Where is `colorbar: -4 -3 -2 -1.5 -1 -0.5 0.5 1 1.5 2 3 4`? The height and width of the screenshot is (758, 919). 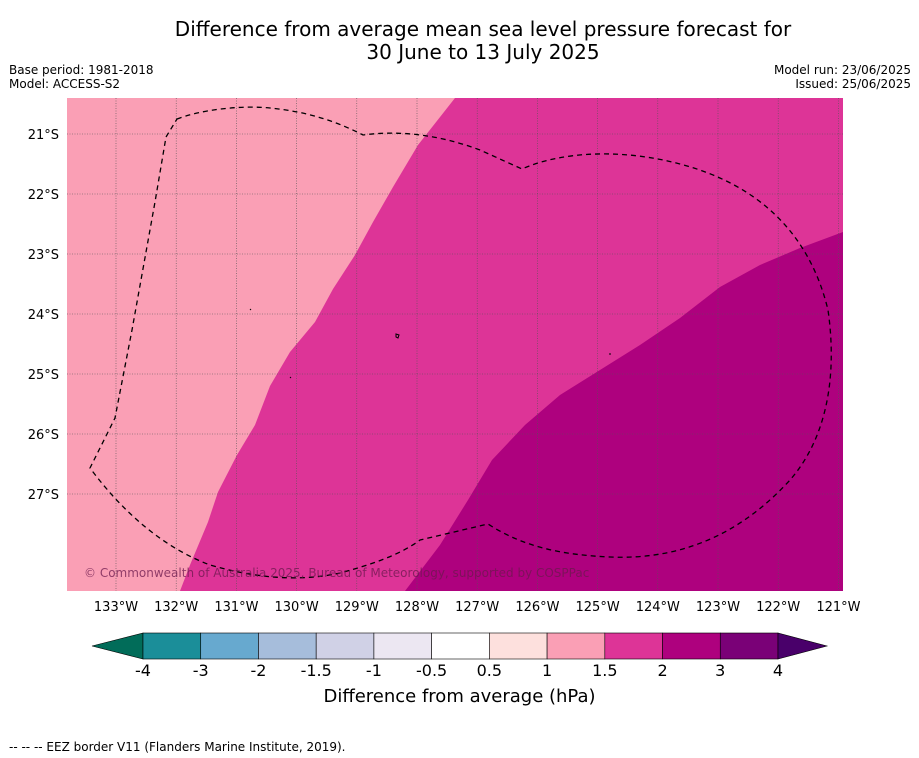 colorbar: -4 -3 -2 -1.5 -1 -0.5 0.5 1 1.5 2 3 4 is located at coordinates (460, 656).